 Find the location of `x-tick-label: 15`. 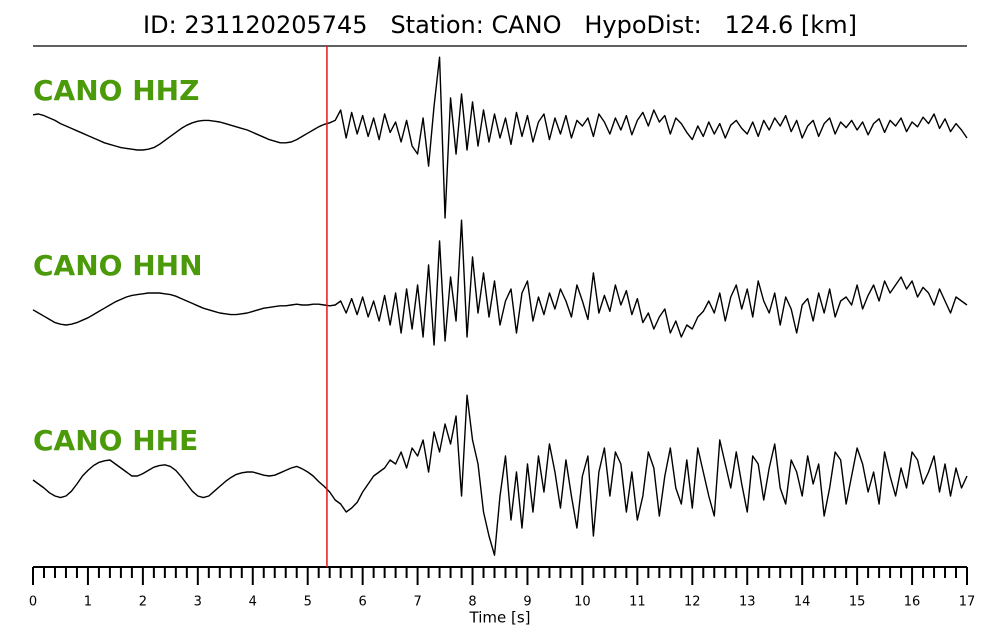

x-tick-label: 15 is located at coordinates (857, 602).